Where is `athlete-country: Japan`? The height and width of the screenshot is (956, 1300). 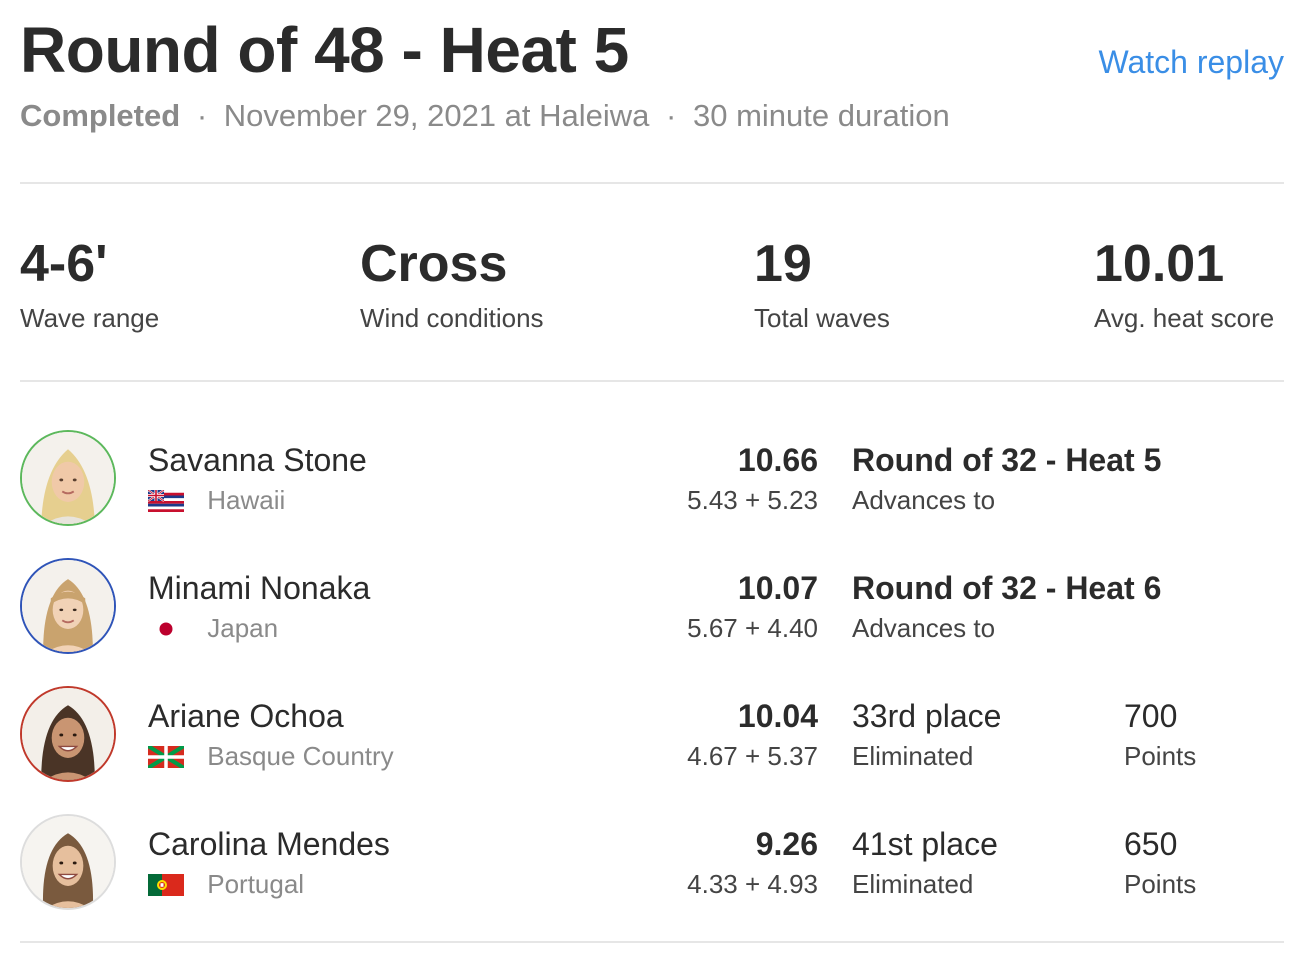
athlete-country: Japan is located at coordinates (213, 628).